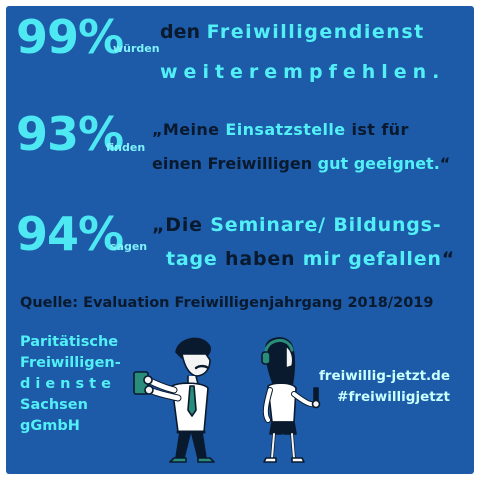 Image resolution: width=480 pixels, height=480 pixels. What do you see at coordinates (326, 225) in the screenshot?
I see `statement-segment: Seminare/ Bildungs-` at bounding box center [326, 225].